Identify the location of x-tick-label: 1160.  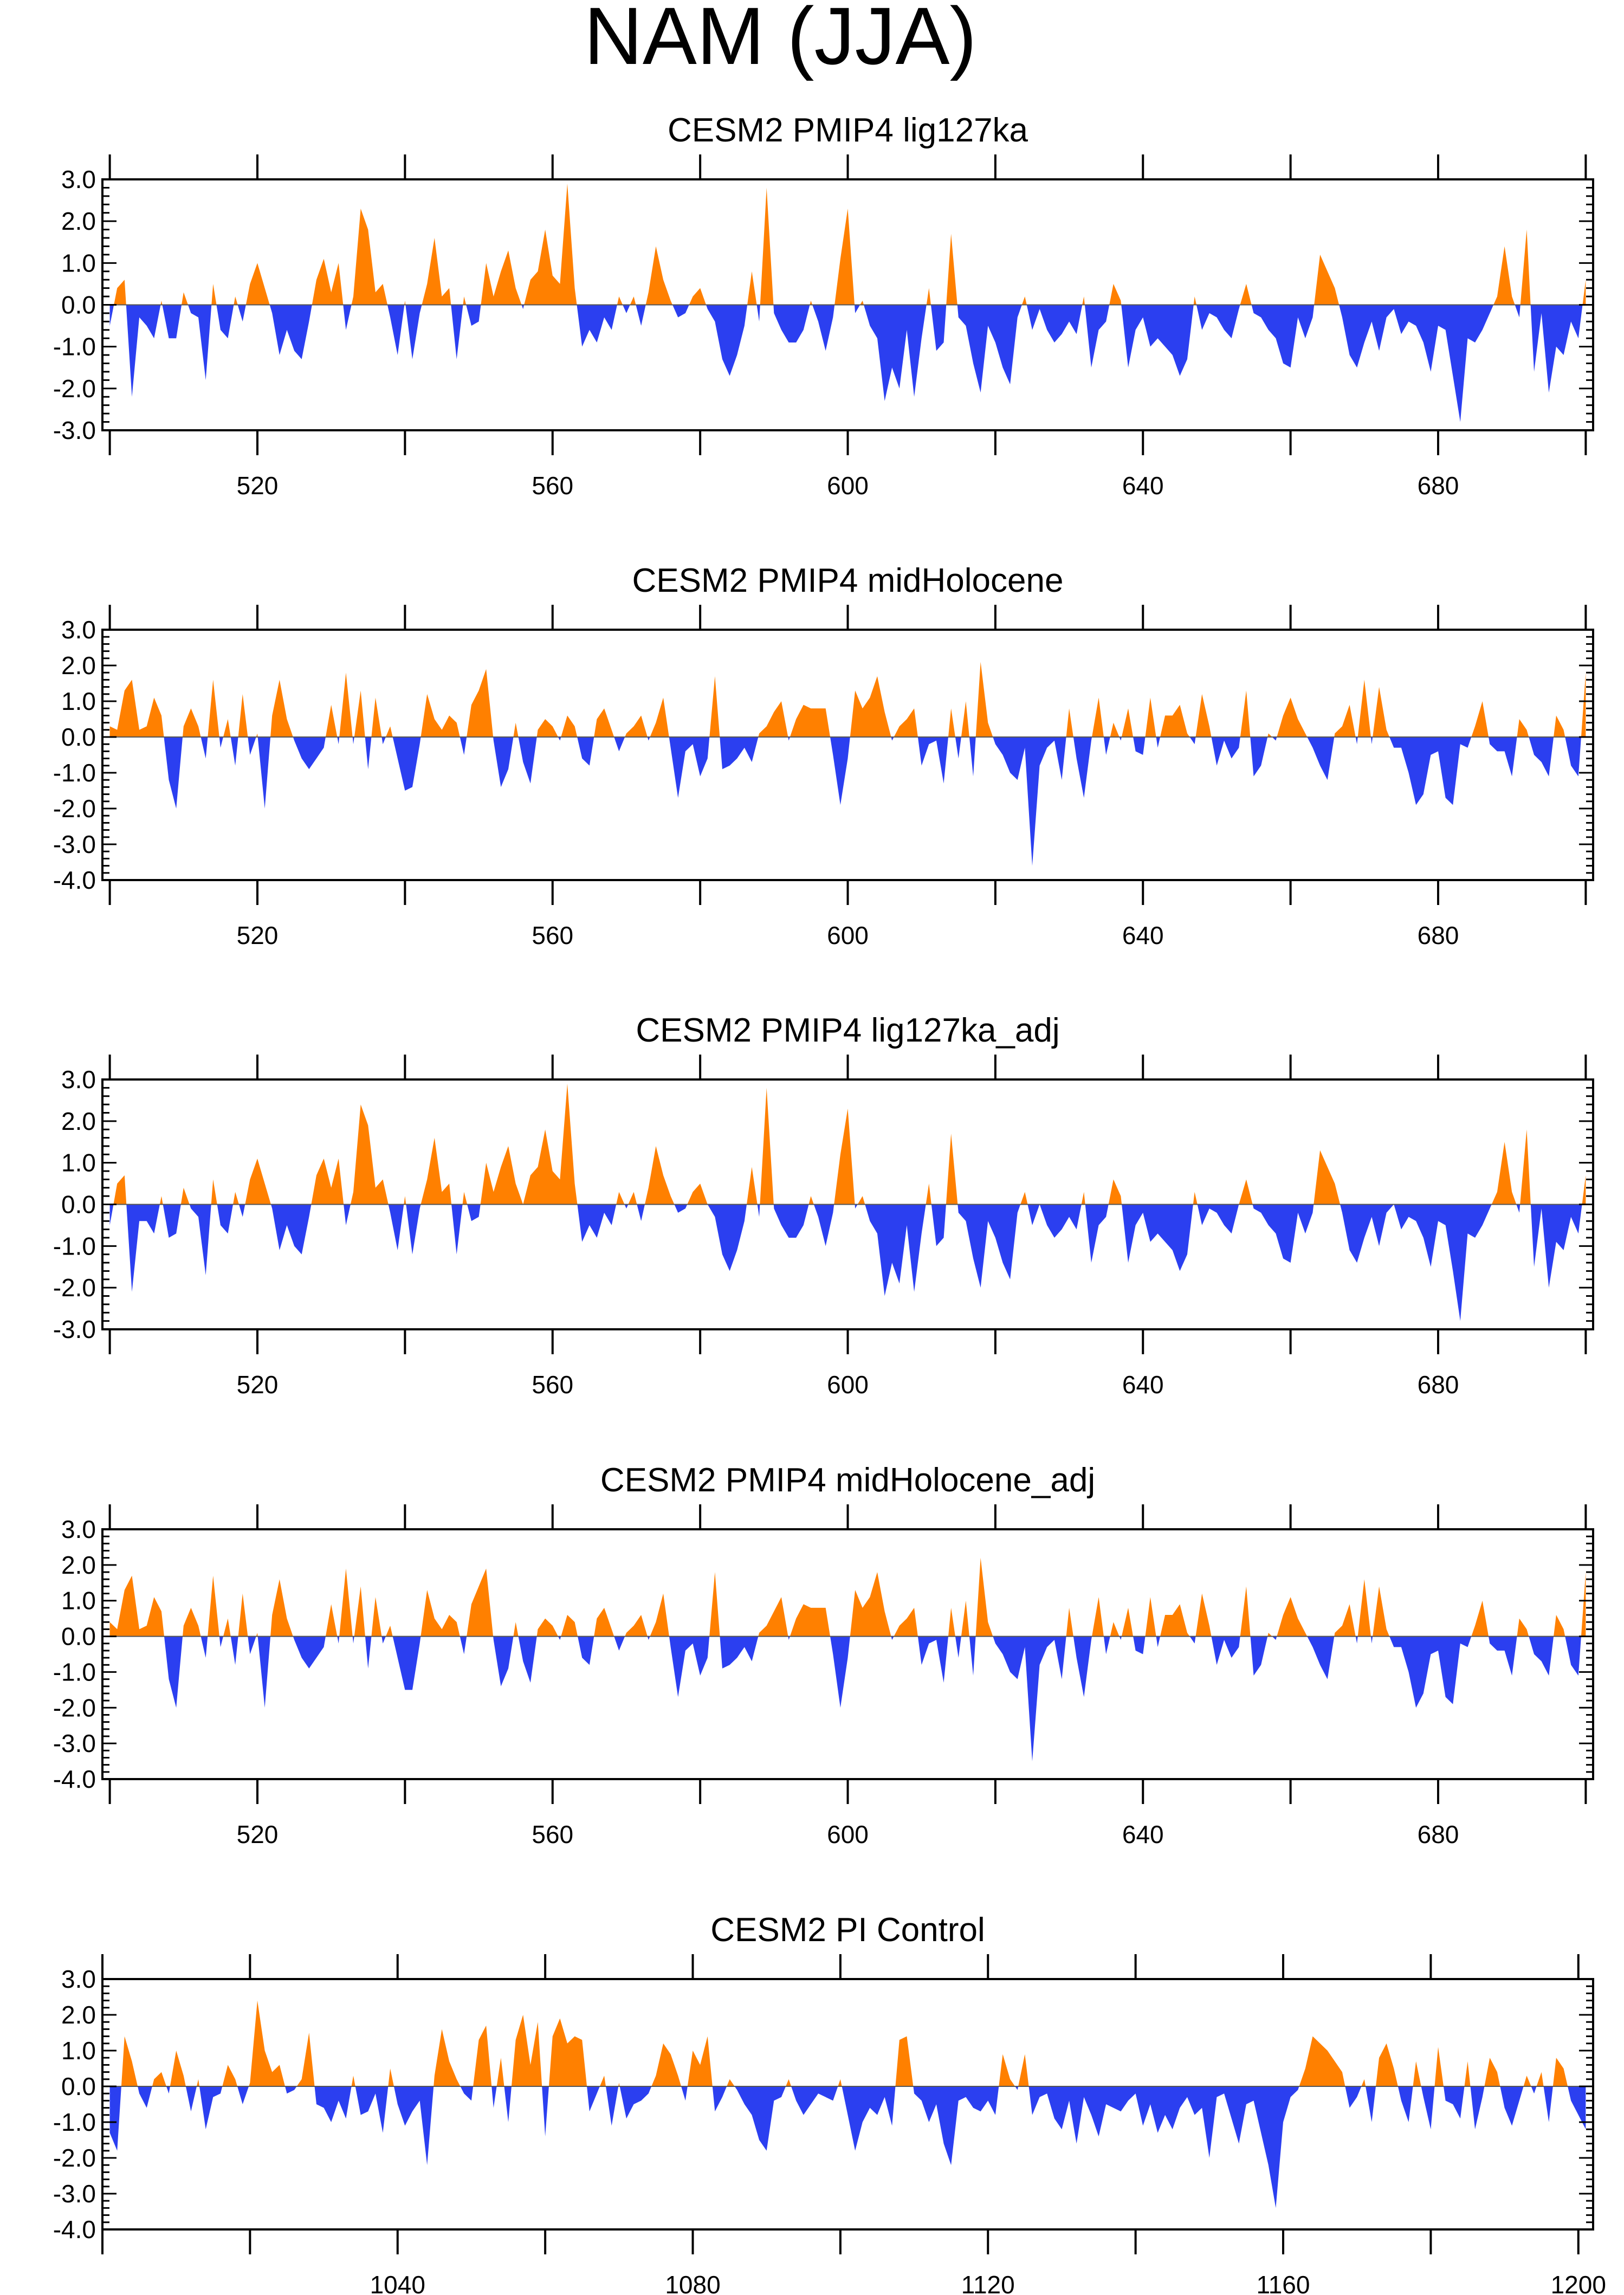
(1283, 2283).